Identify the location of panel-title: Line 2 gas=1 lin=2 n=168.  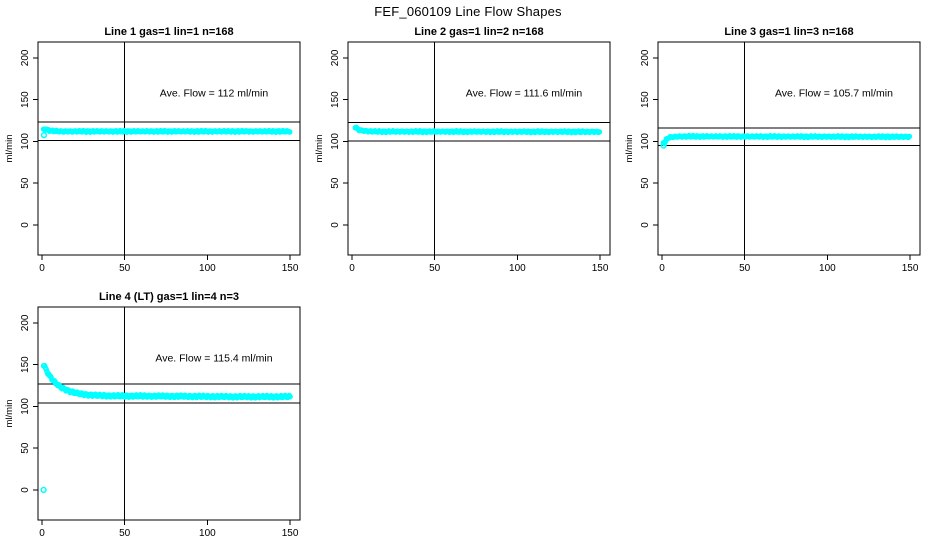
(478, 32).